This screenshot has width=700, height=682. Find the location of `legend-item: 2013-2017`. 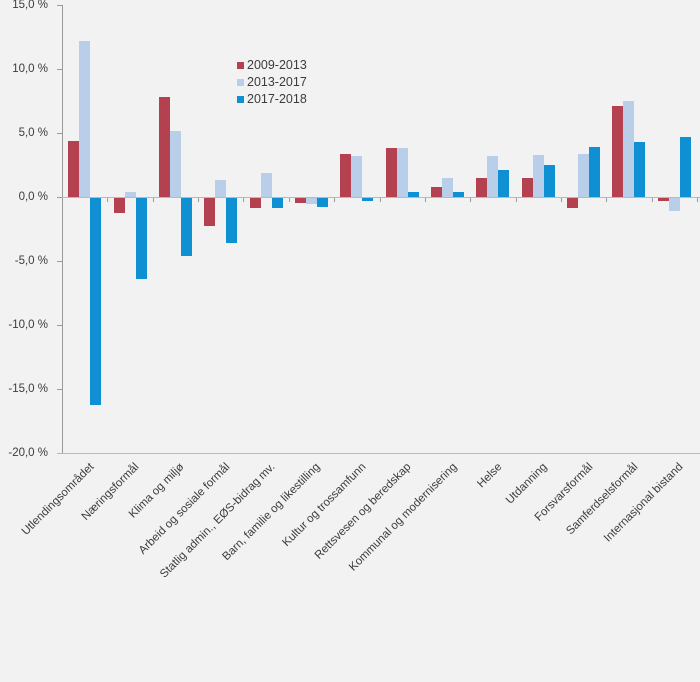

legend-item: 2013-2017 is located at coordinates (272, 82).